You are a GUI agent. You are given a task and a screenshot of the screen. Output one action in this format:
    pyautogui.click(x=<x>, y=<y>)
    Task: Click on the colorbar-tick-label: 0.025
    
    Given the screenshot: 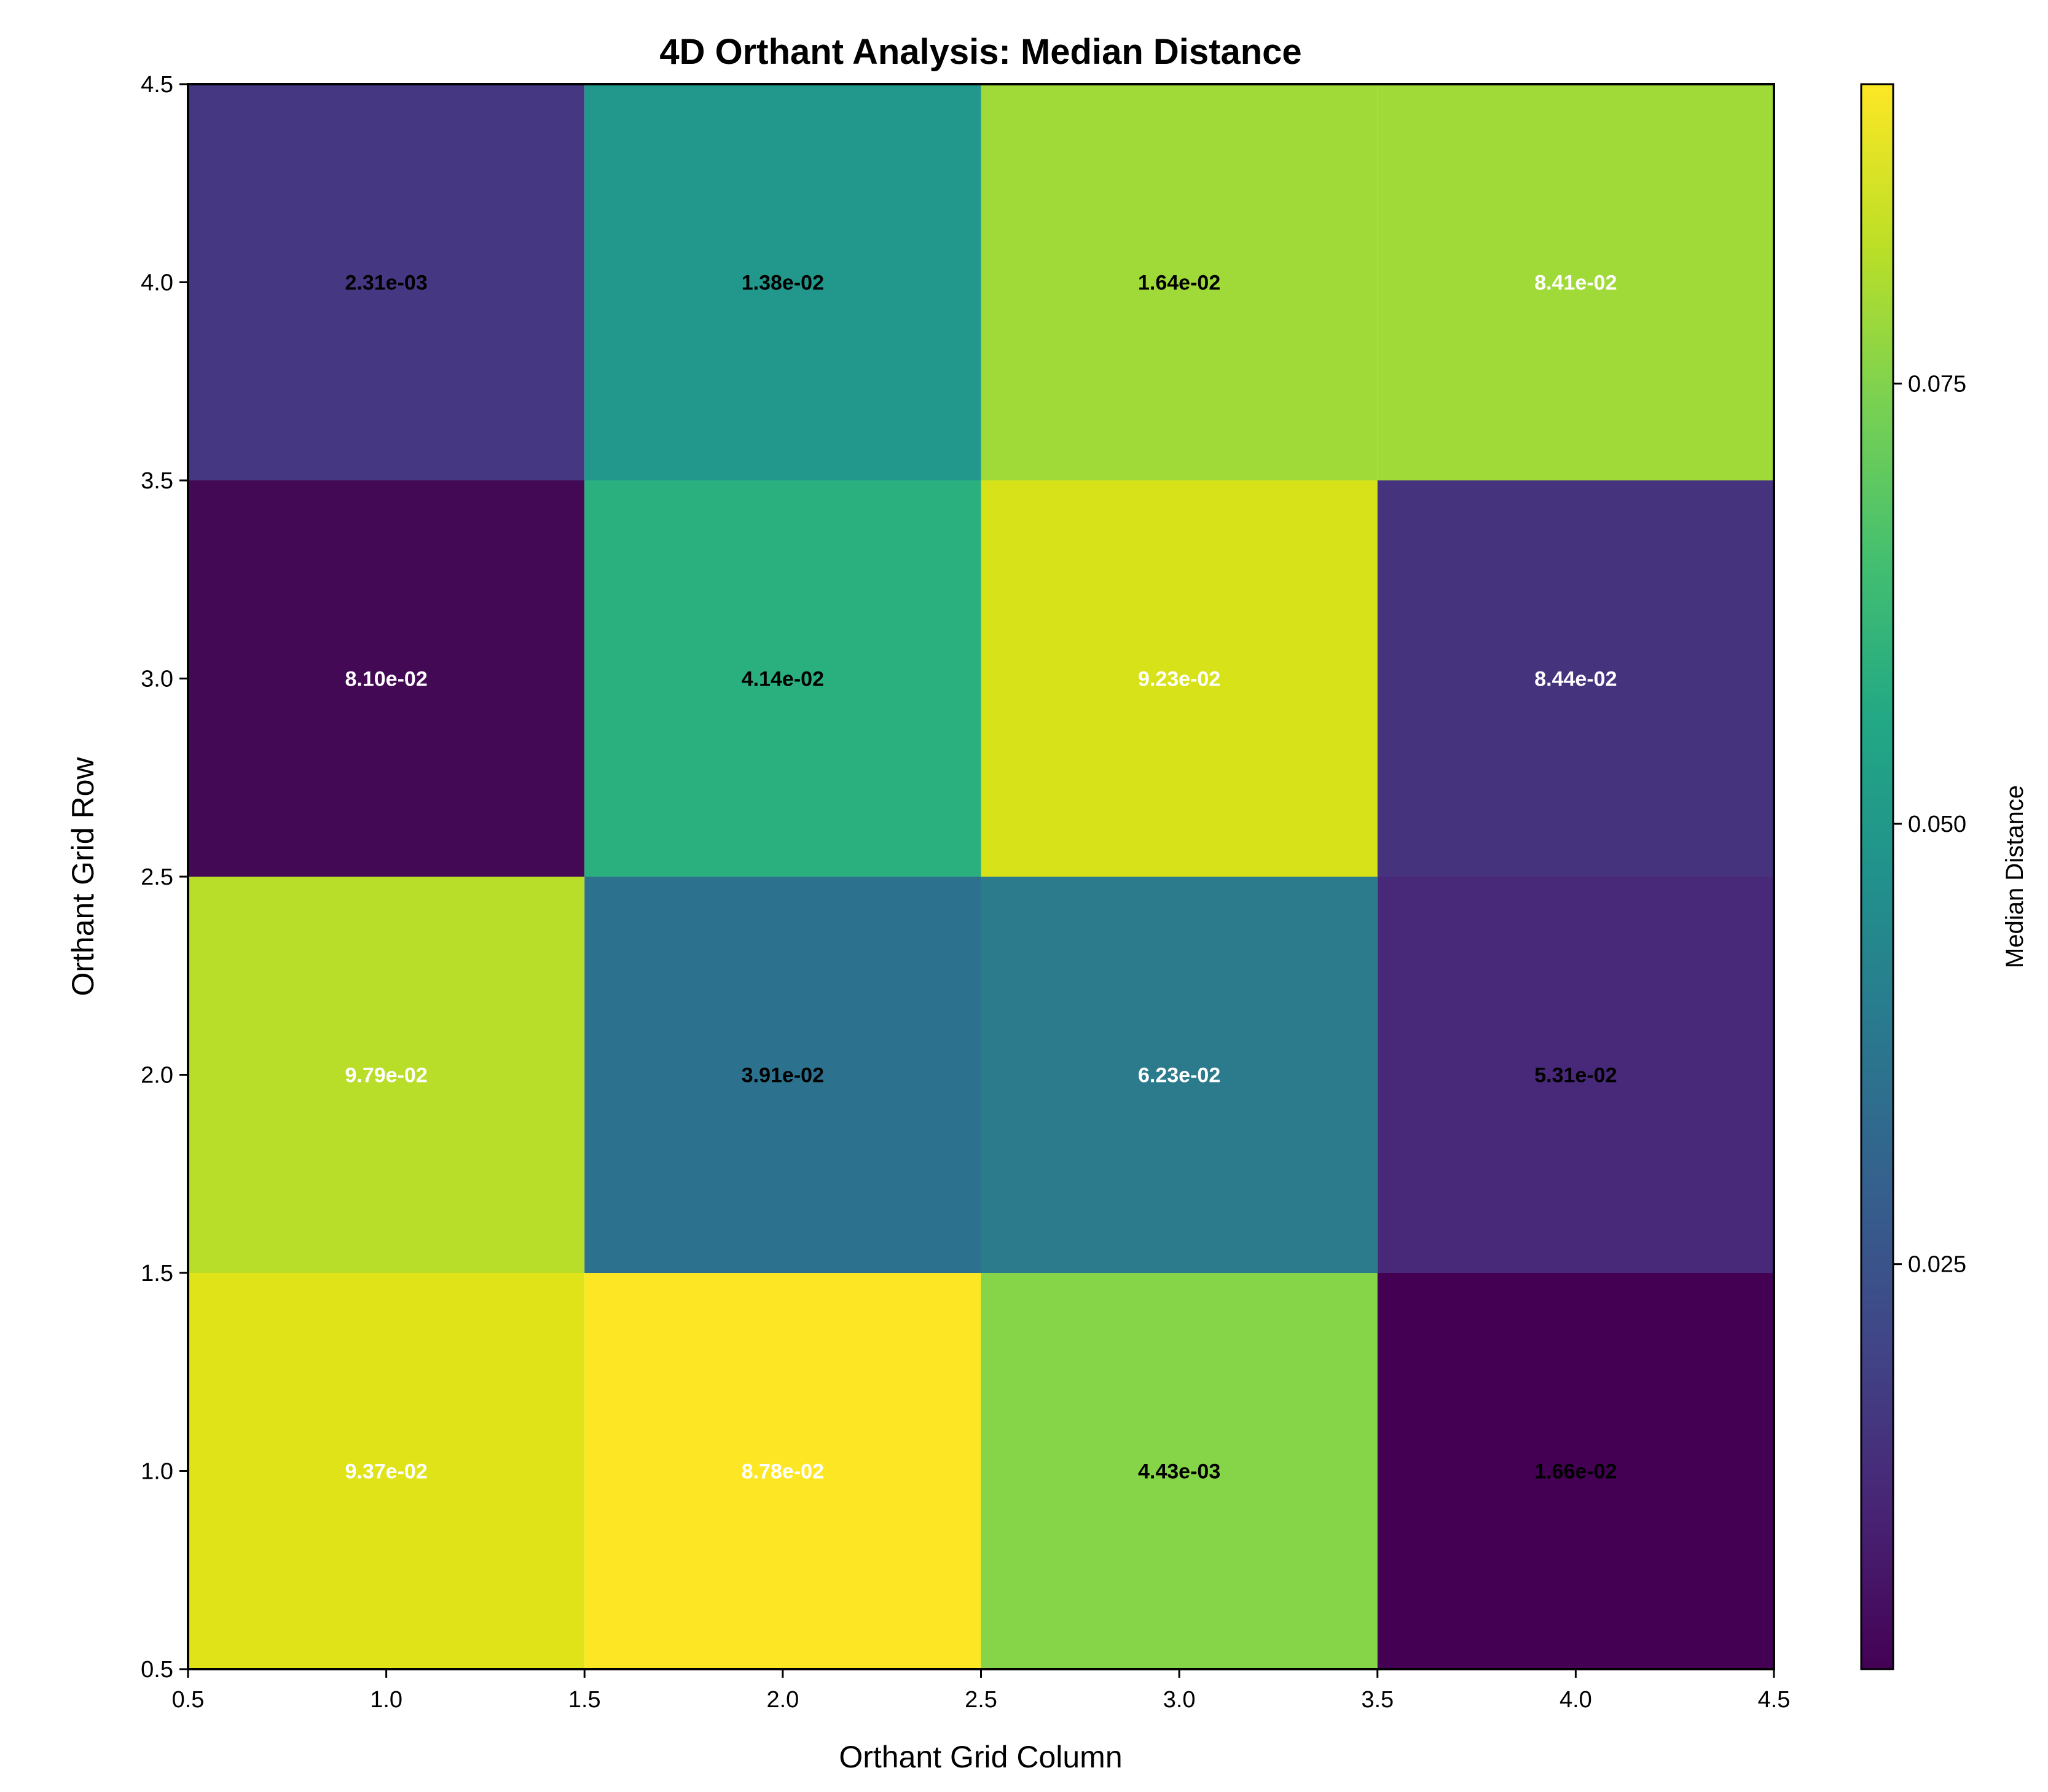 What is the action you would take?
    pyautogui.click(x=1937, y=1265)
    